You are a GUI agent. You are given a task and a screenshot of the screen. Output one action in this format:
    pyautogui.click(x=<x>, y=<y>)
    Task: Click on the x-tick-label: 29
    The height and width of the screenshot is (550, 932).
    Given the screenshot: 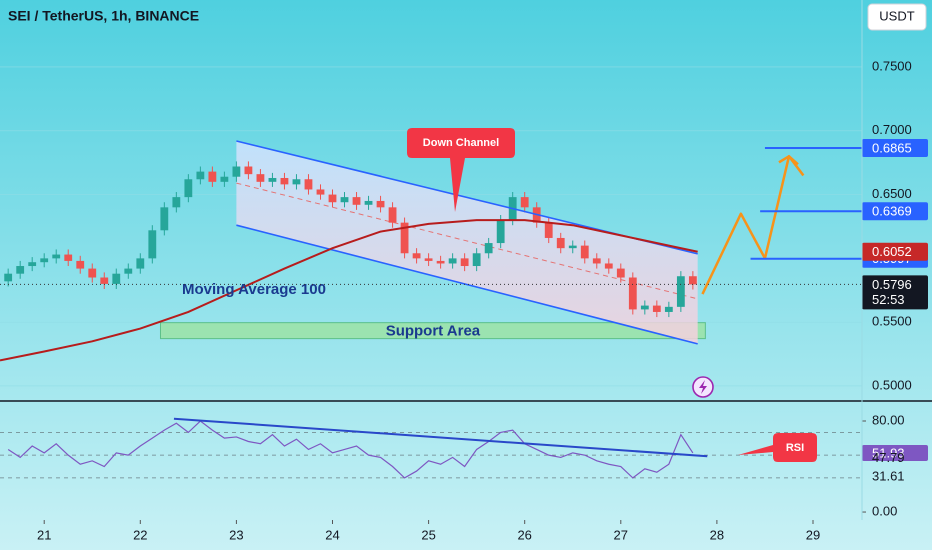 What is the action you would take?
    pyautogui.click(x=813, y=534)
    